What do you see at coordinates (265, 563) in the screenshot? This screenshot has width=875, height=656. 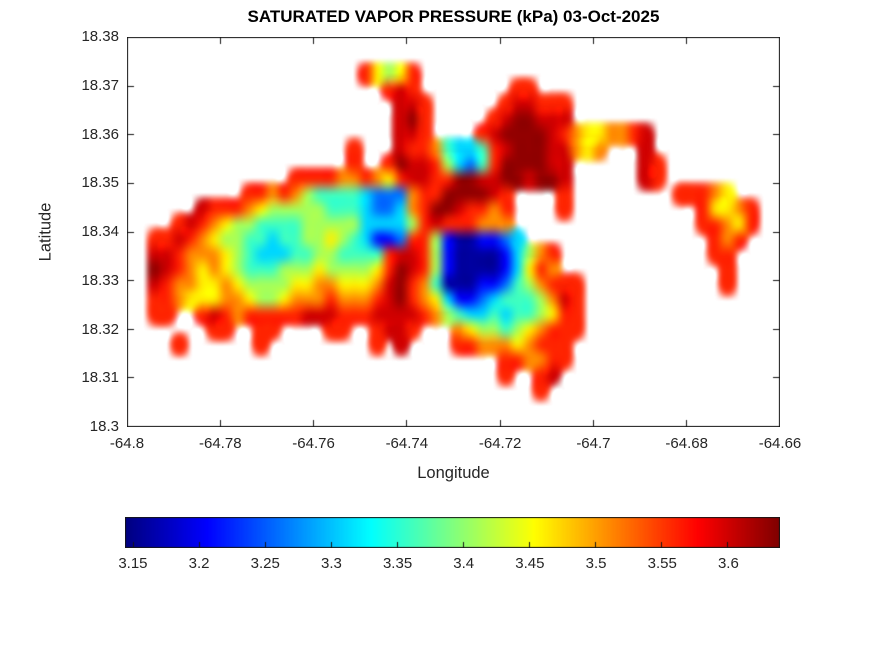 I see `colorbar-tick-label: 3.25` at bounding box center [265, 563].